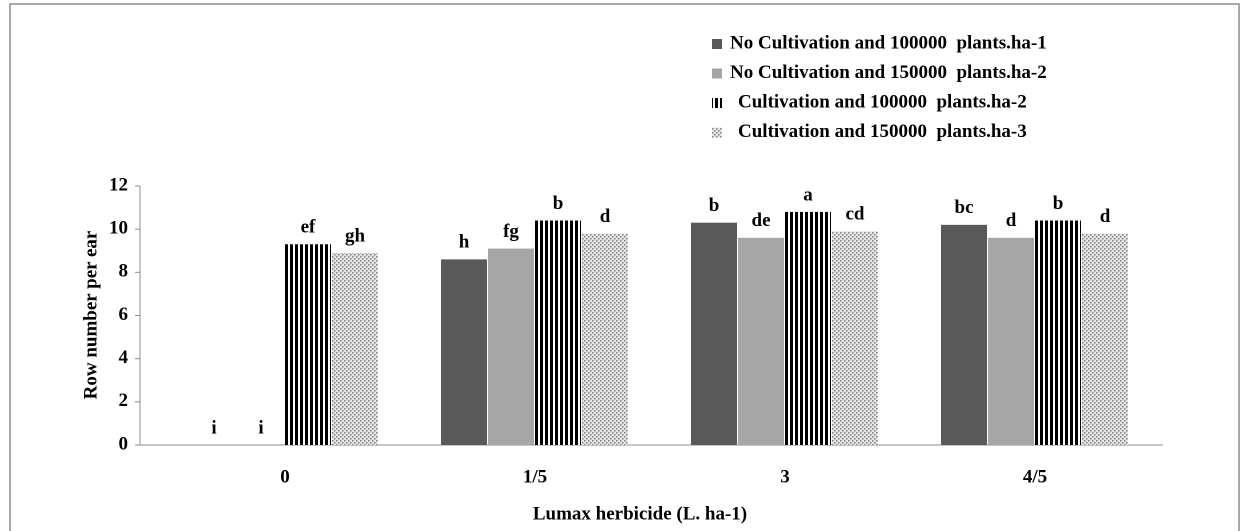  I want to click on y-tick-label: 4, so click(124, 357).